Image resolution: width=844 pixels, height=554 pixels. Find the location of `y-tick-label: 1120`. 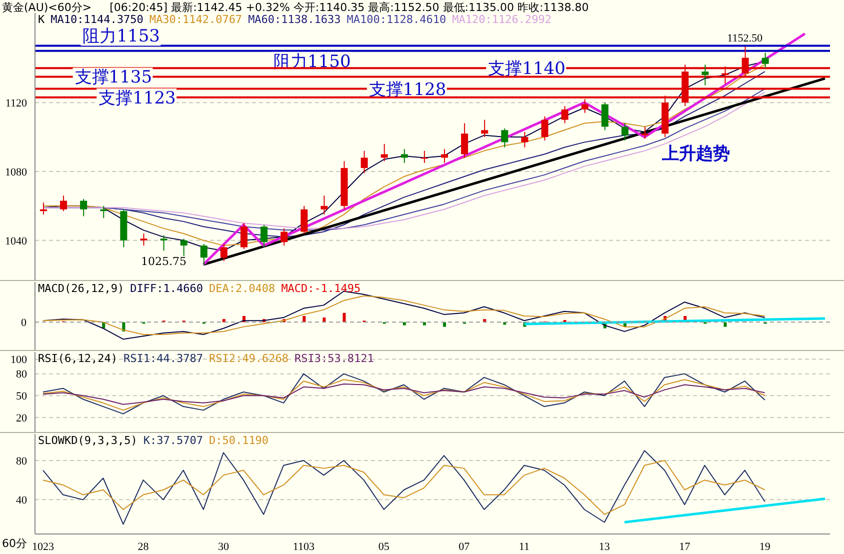

y-tick-label: 1120 is located at coordinates (16, 103).